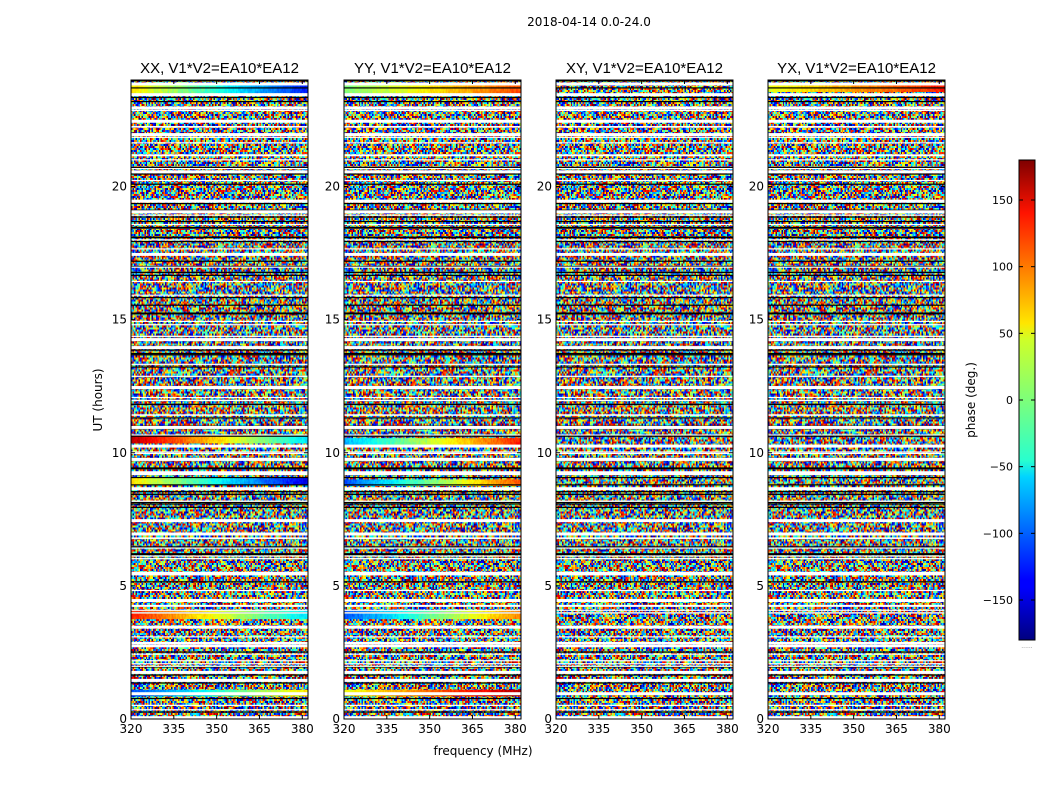  I want to click on plot-frame, so click(219, 399).